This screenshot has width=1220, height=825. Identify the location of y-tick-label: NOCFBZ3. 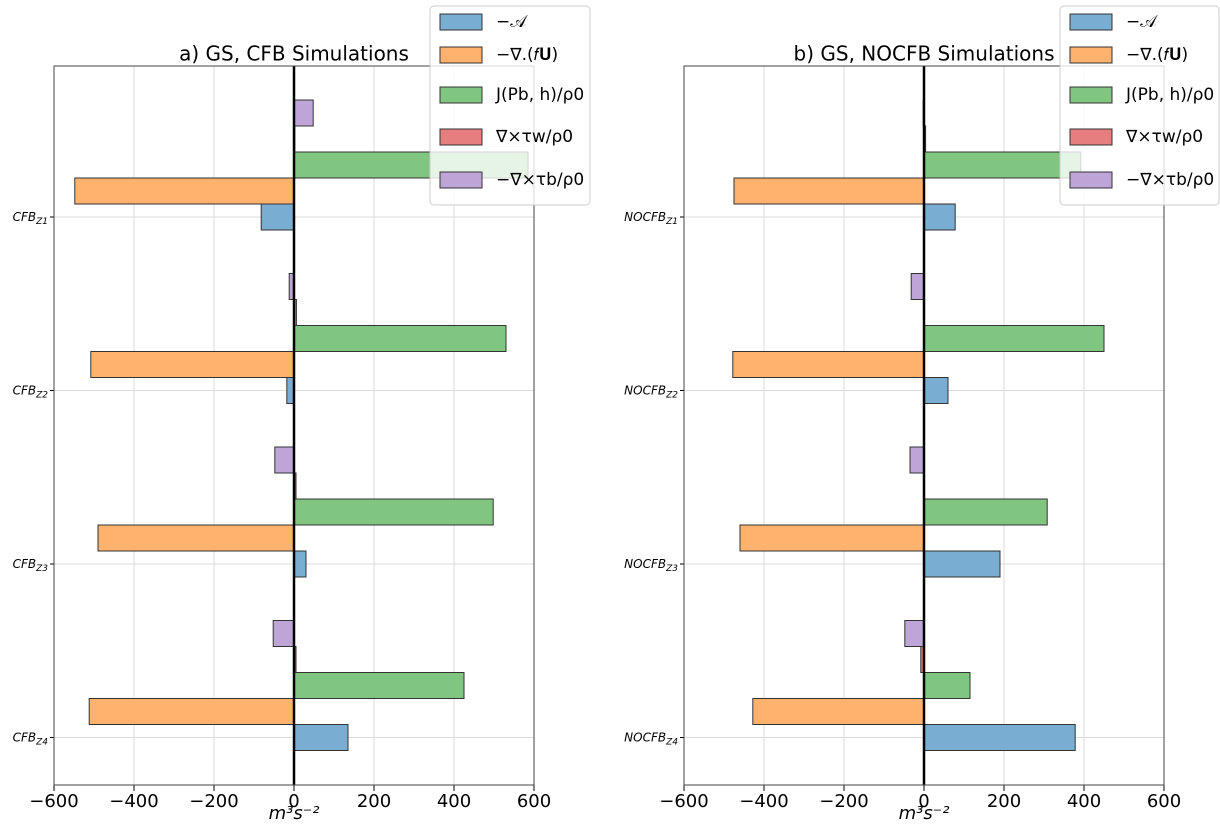
(651, 565).